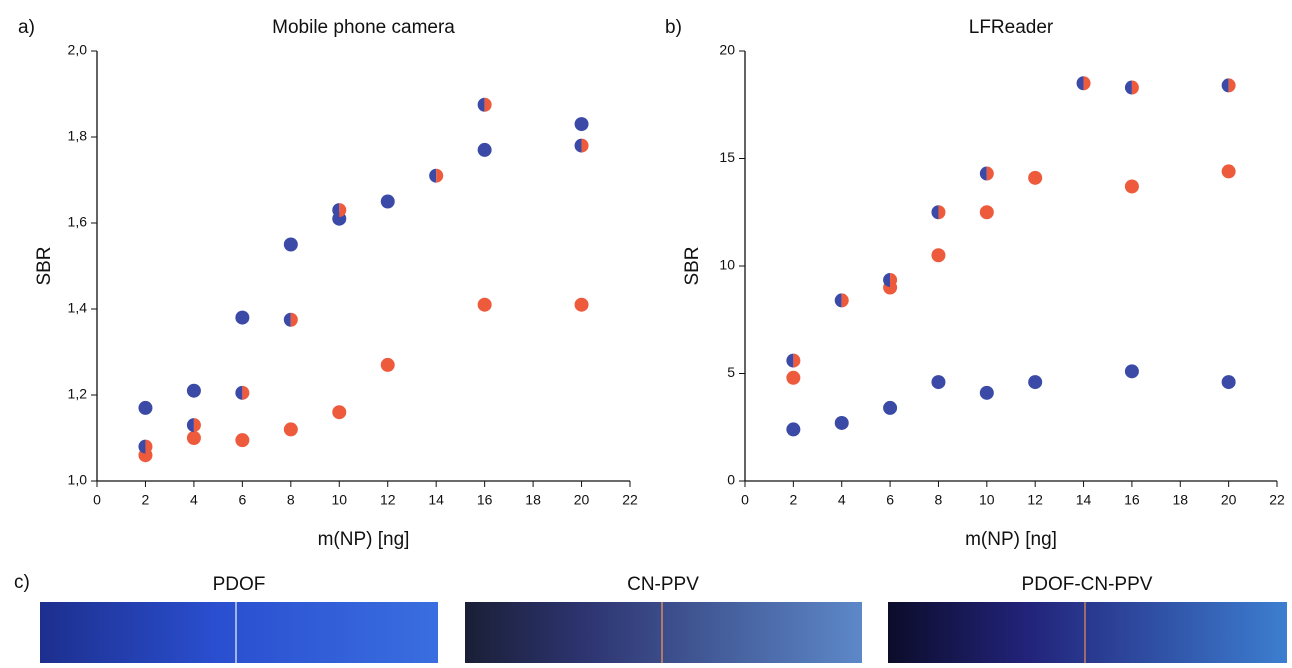 The image size is (1292, 668). I want to click on y-tick-label: 1,8, so click(78, 136).